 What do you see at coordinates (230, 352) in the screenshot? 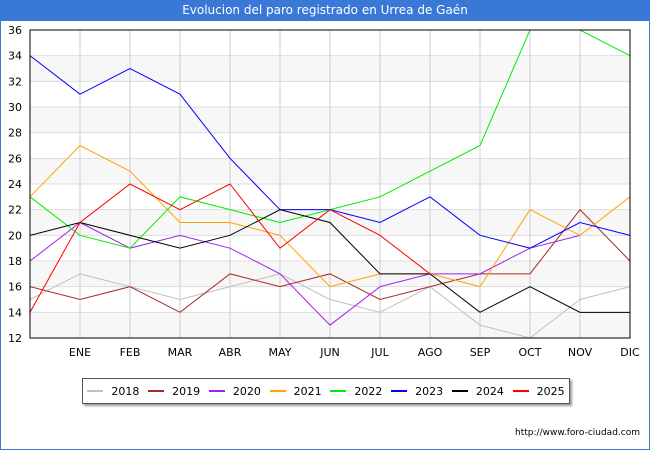
I see `x-tick-label: ABR` at bounding box center [230, 352].